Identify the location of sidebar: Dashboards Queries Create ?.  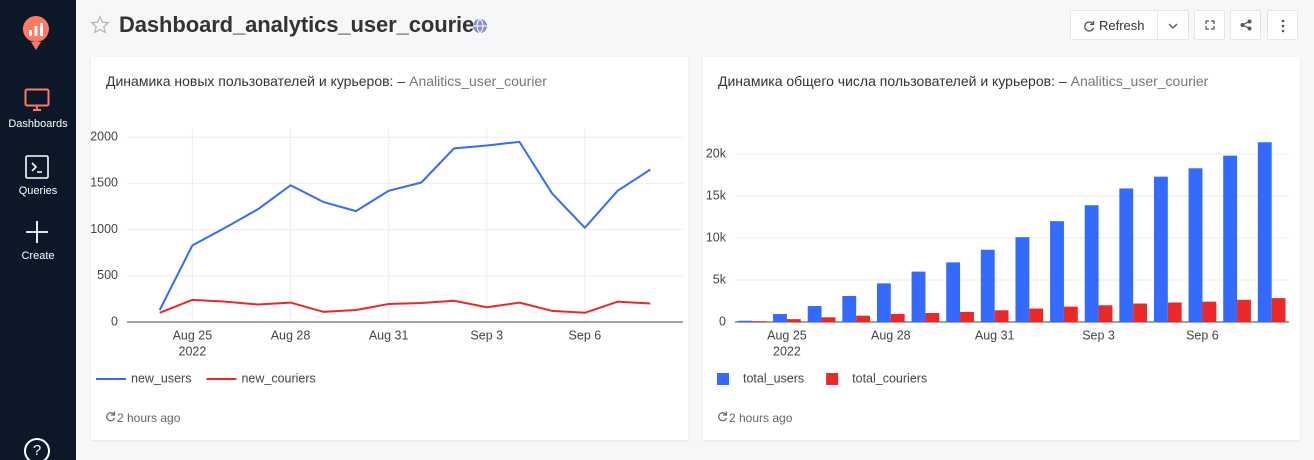
(38, 230).